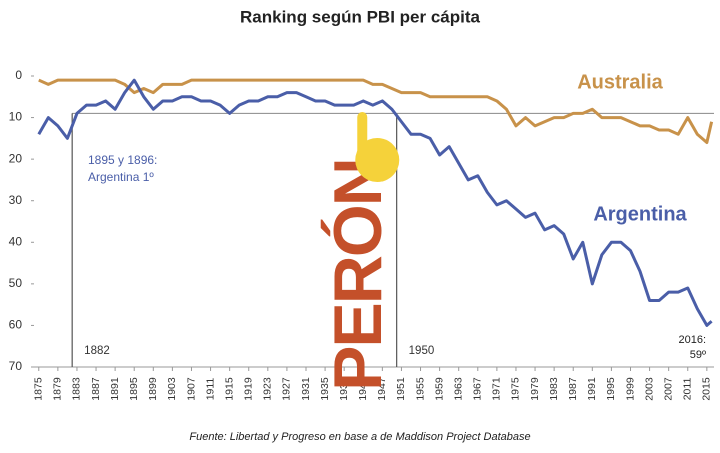 Image resolution: width=720 pixels, height=453 pixels. I want to click on x-tick-label: 1999, so click(630, 389).